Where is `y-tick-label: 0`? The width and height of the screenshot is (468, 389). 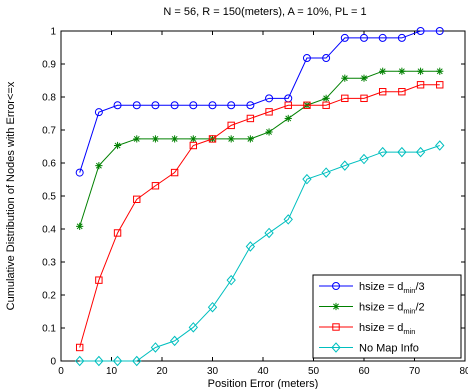
y-tick-label: 0 is located at coordinates (53, 362).